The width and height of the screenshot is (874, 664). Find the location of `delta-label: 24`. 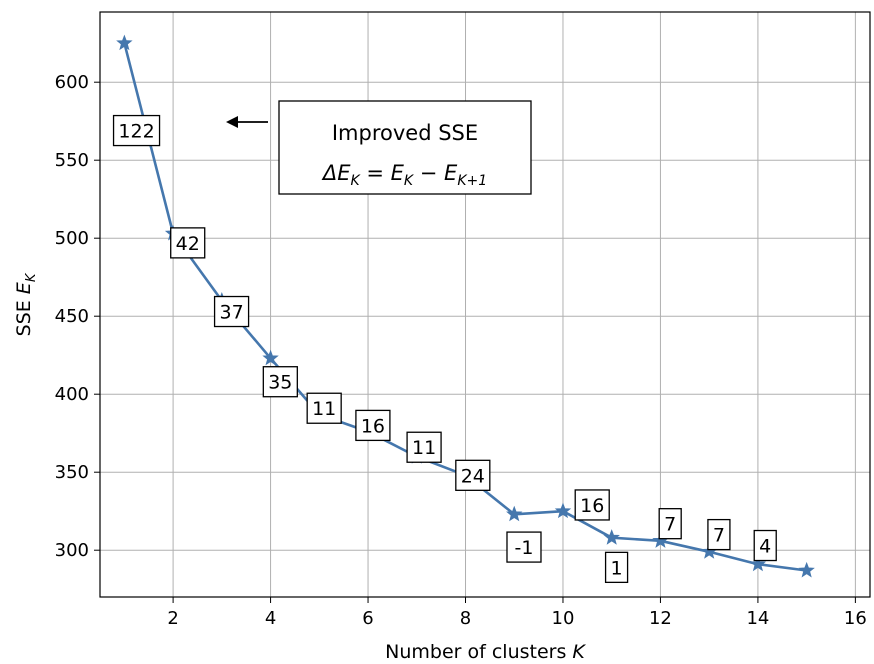

delta-label: 24 is located at coordinates (473, 475).